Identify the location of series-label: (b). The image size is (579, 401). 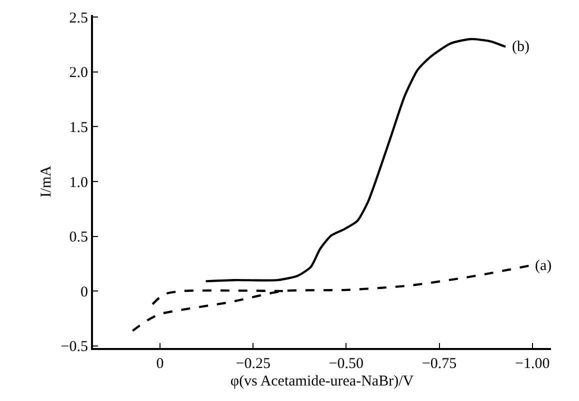
(521, 47).